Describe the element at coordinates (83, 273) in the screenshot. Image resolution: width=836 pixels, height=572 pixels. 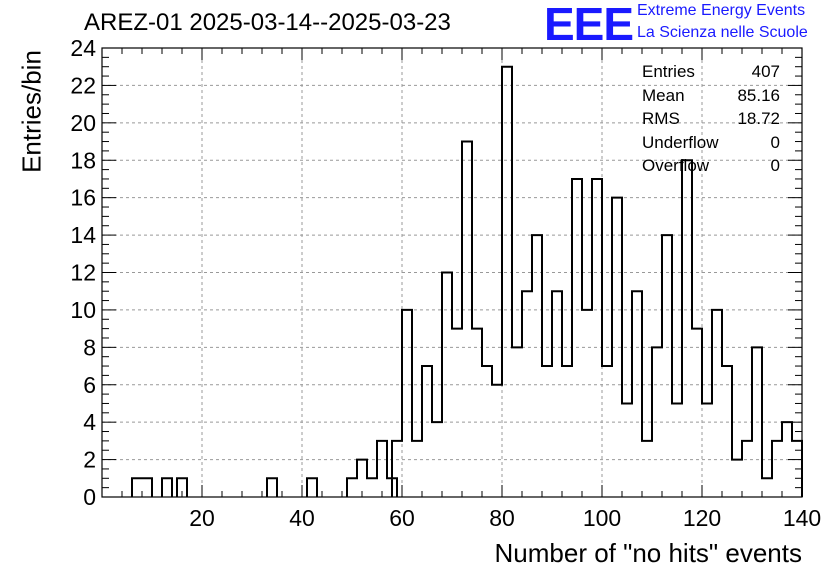
I see `y-tick-label-12: 12` at that location.